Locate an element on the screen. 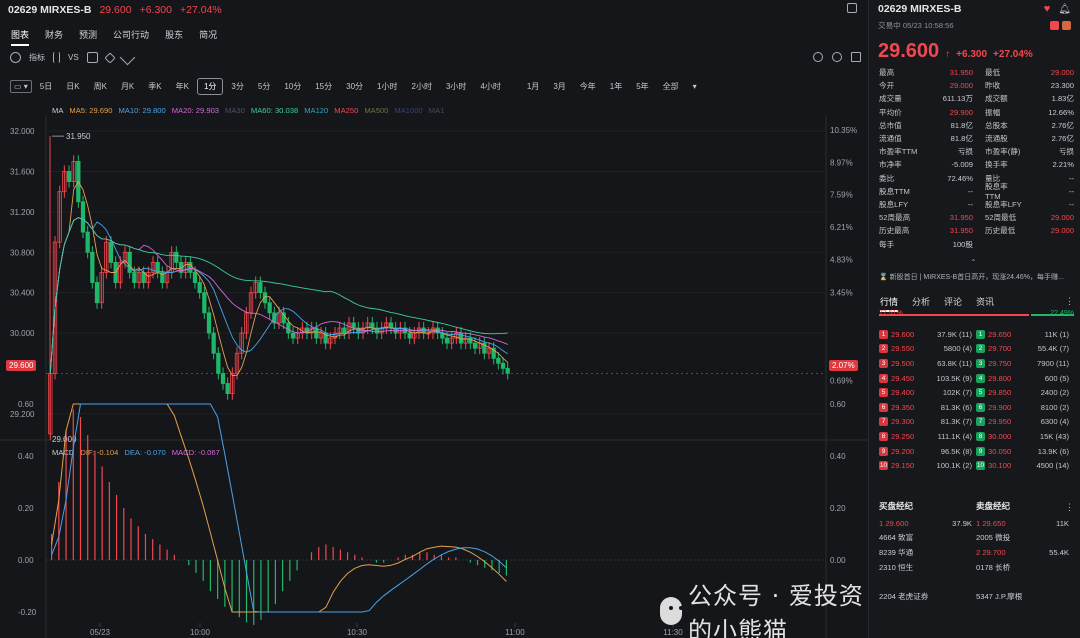 The height and width of the screenshot is (638, 1080). bid-level: 10 29.150 100.1K (2) is located at coordinates (927, 466).